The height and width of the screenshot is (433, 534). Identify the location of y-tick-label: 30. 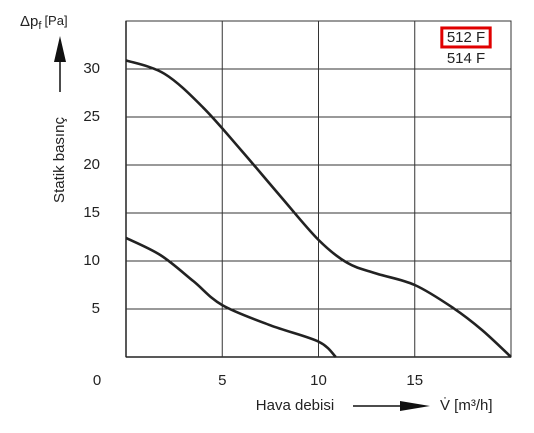
(91, 68).